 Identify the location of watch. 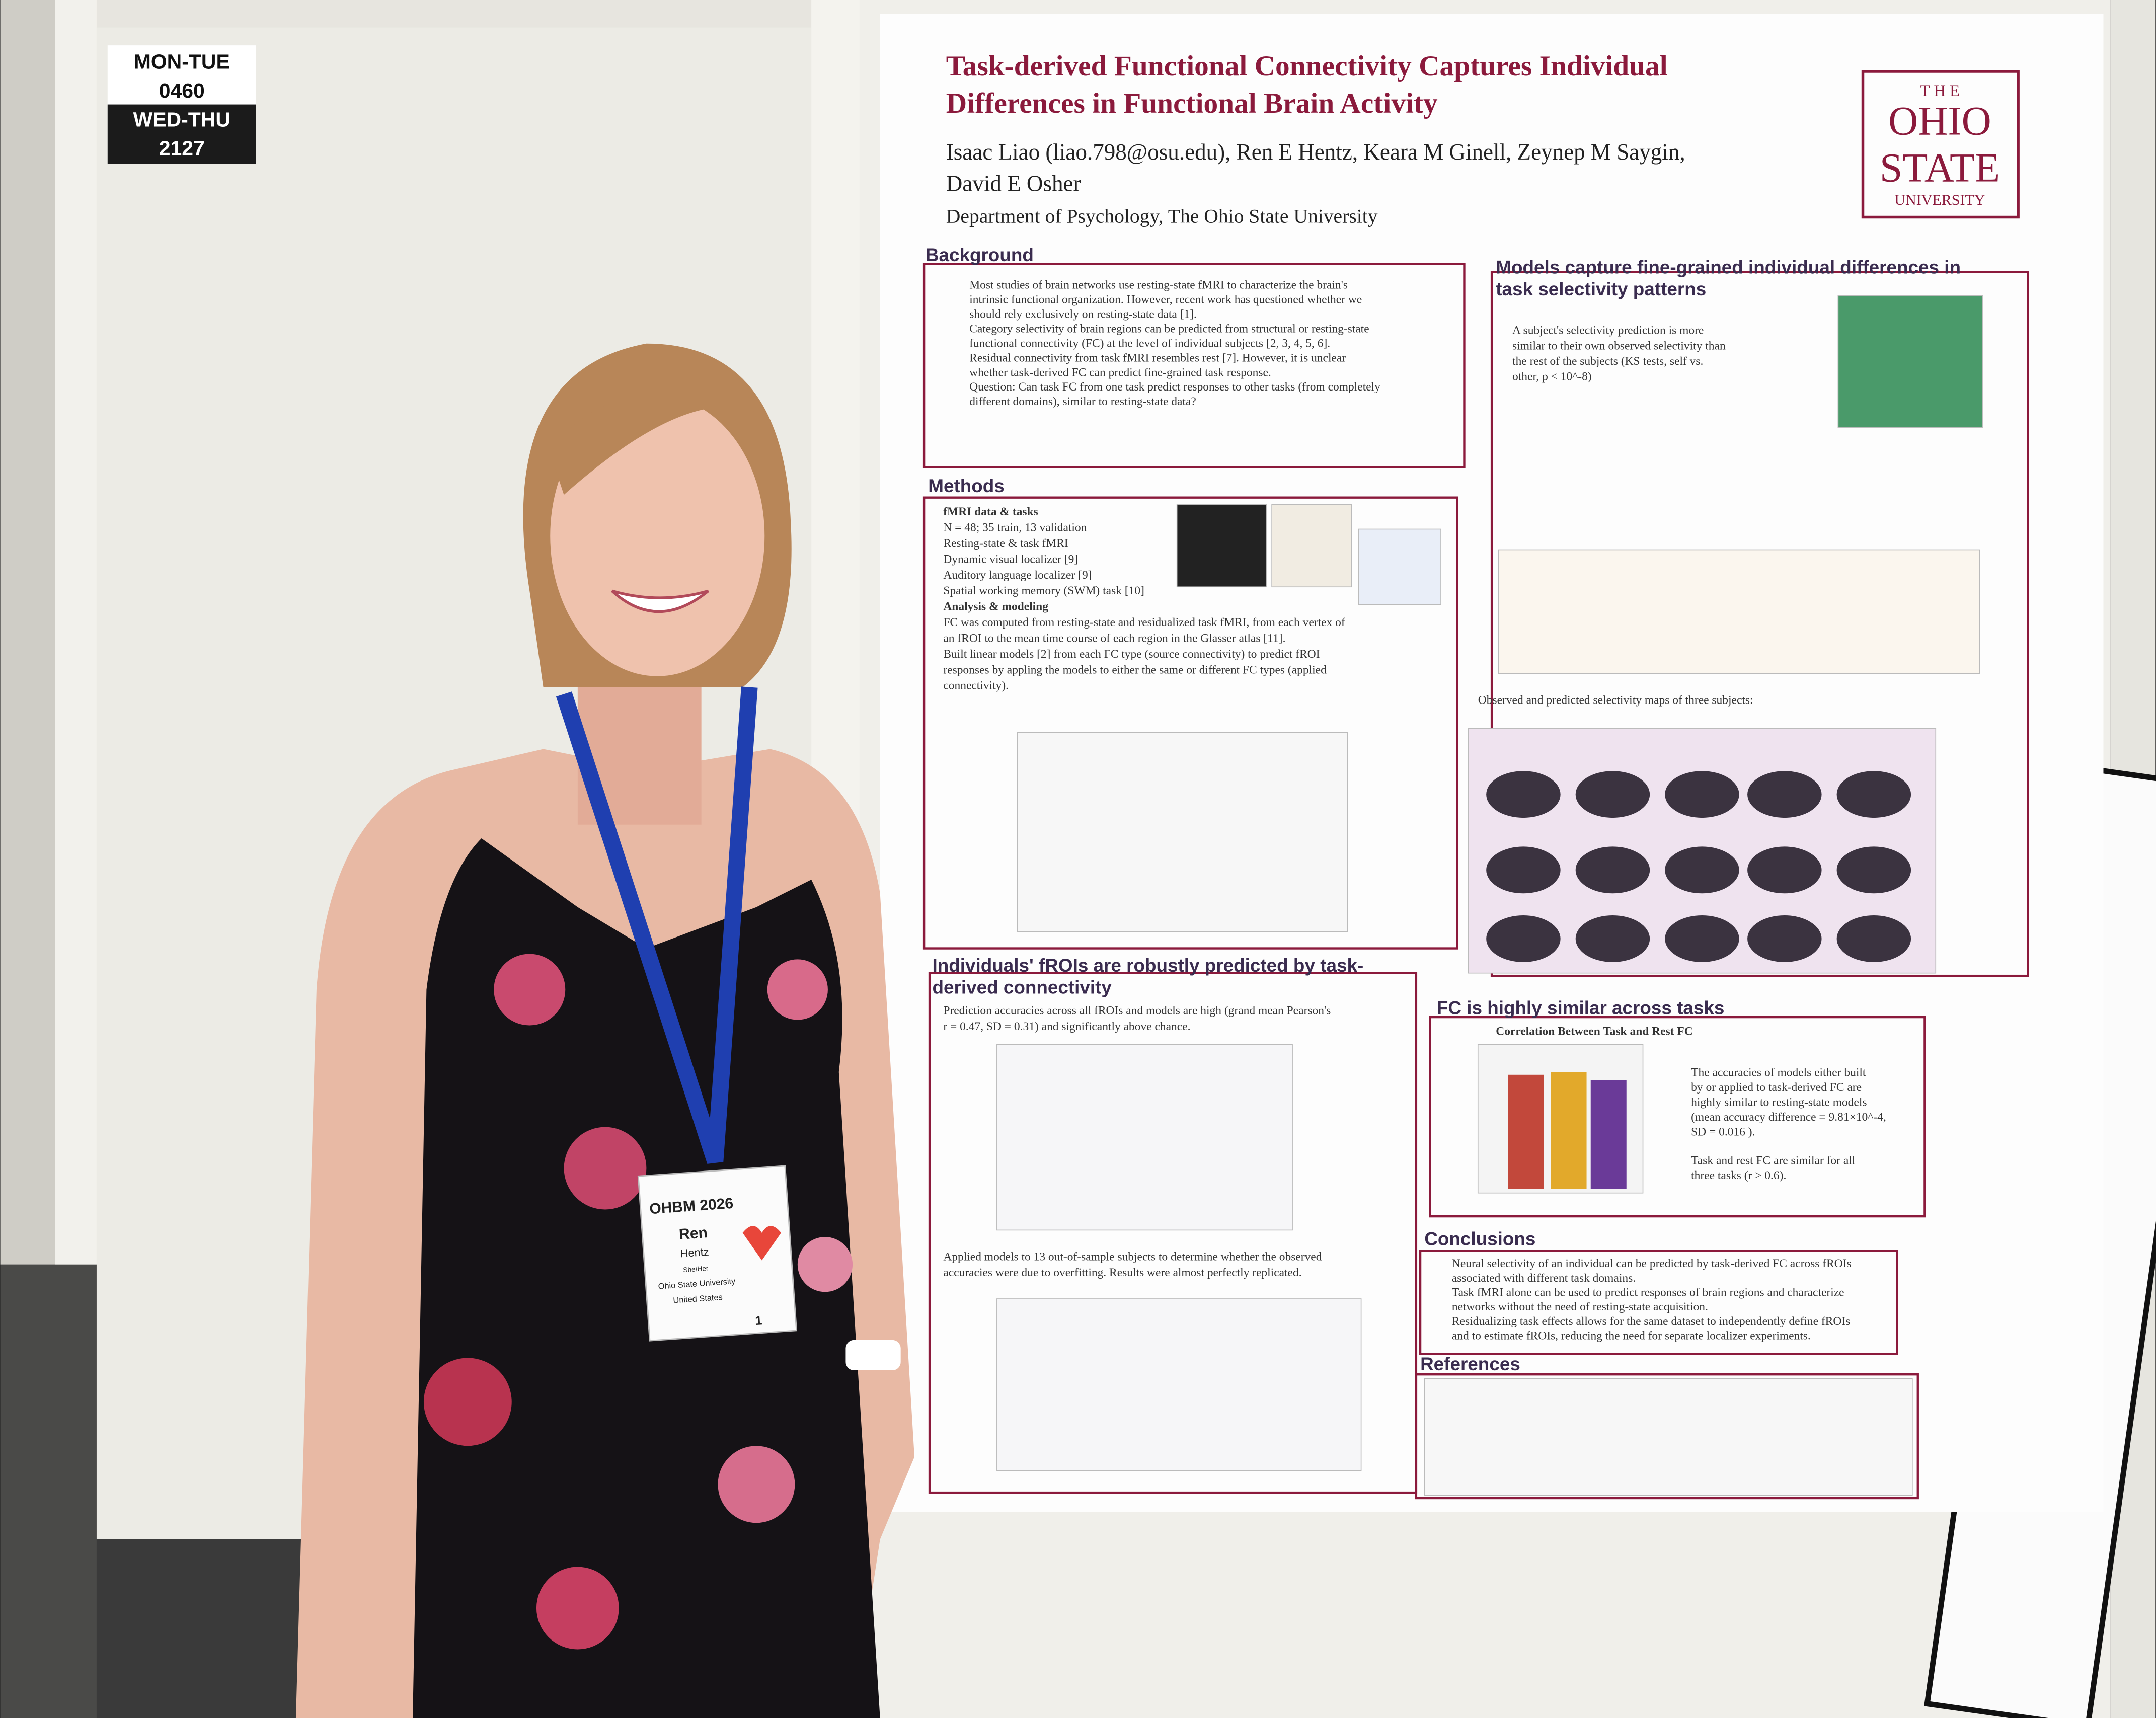
(873, 1355).